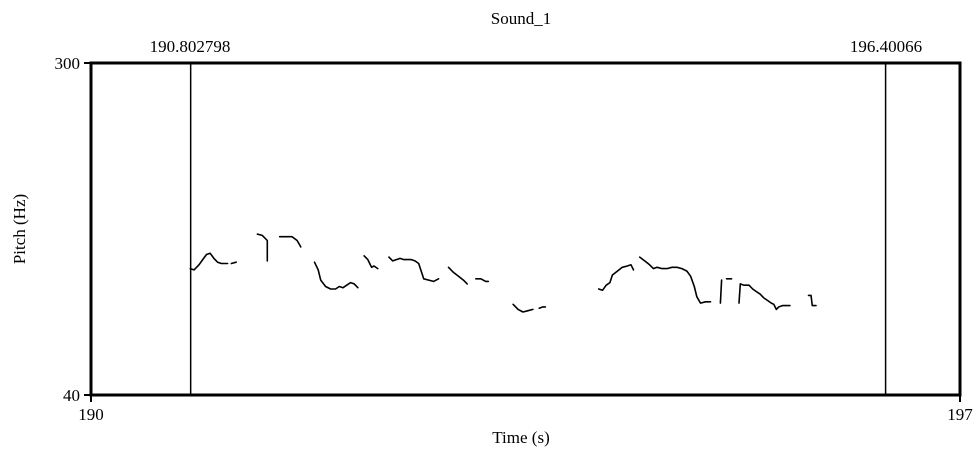 Image resolution: width=977 pixels, height=449 pixels. I want to click on x-tick-label-min: 190, so click(91, 414).